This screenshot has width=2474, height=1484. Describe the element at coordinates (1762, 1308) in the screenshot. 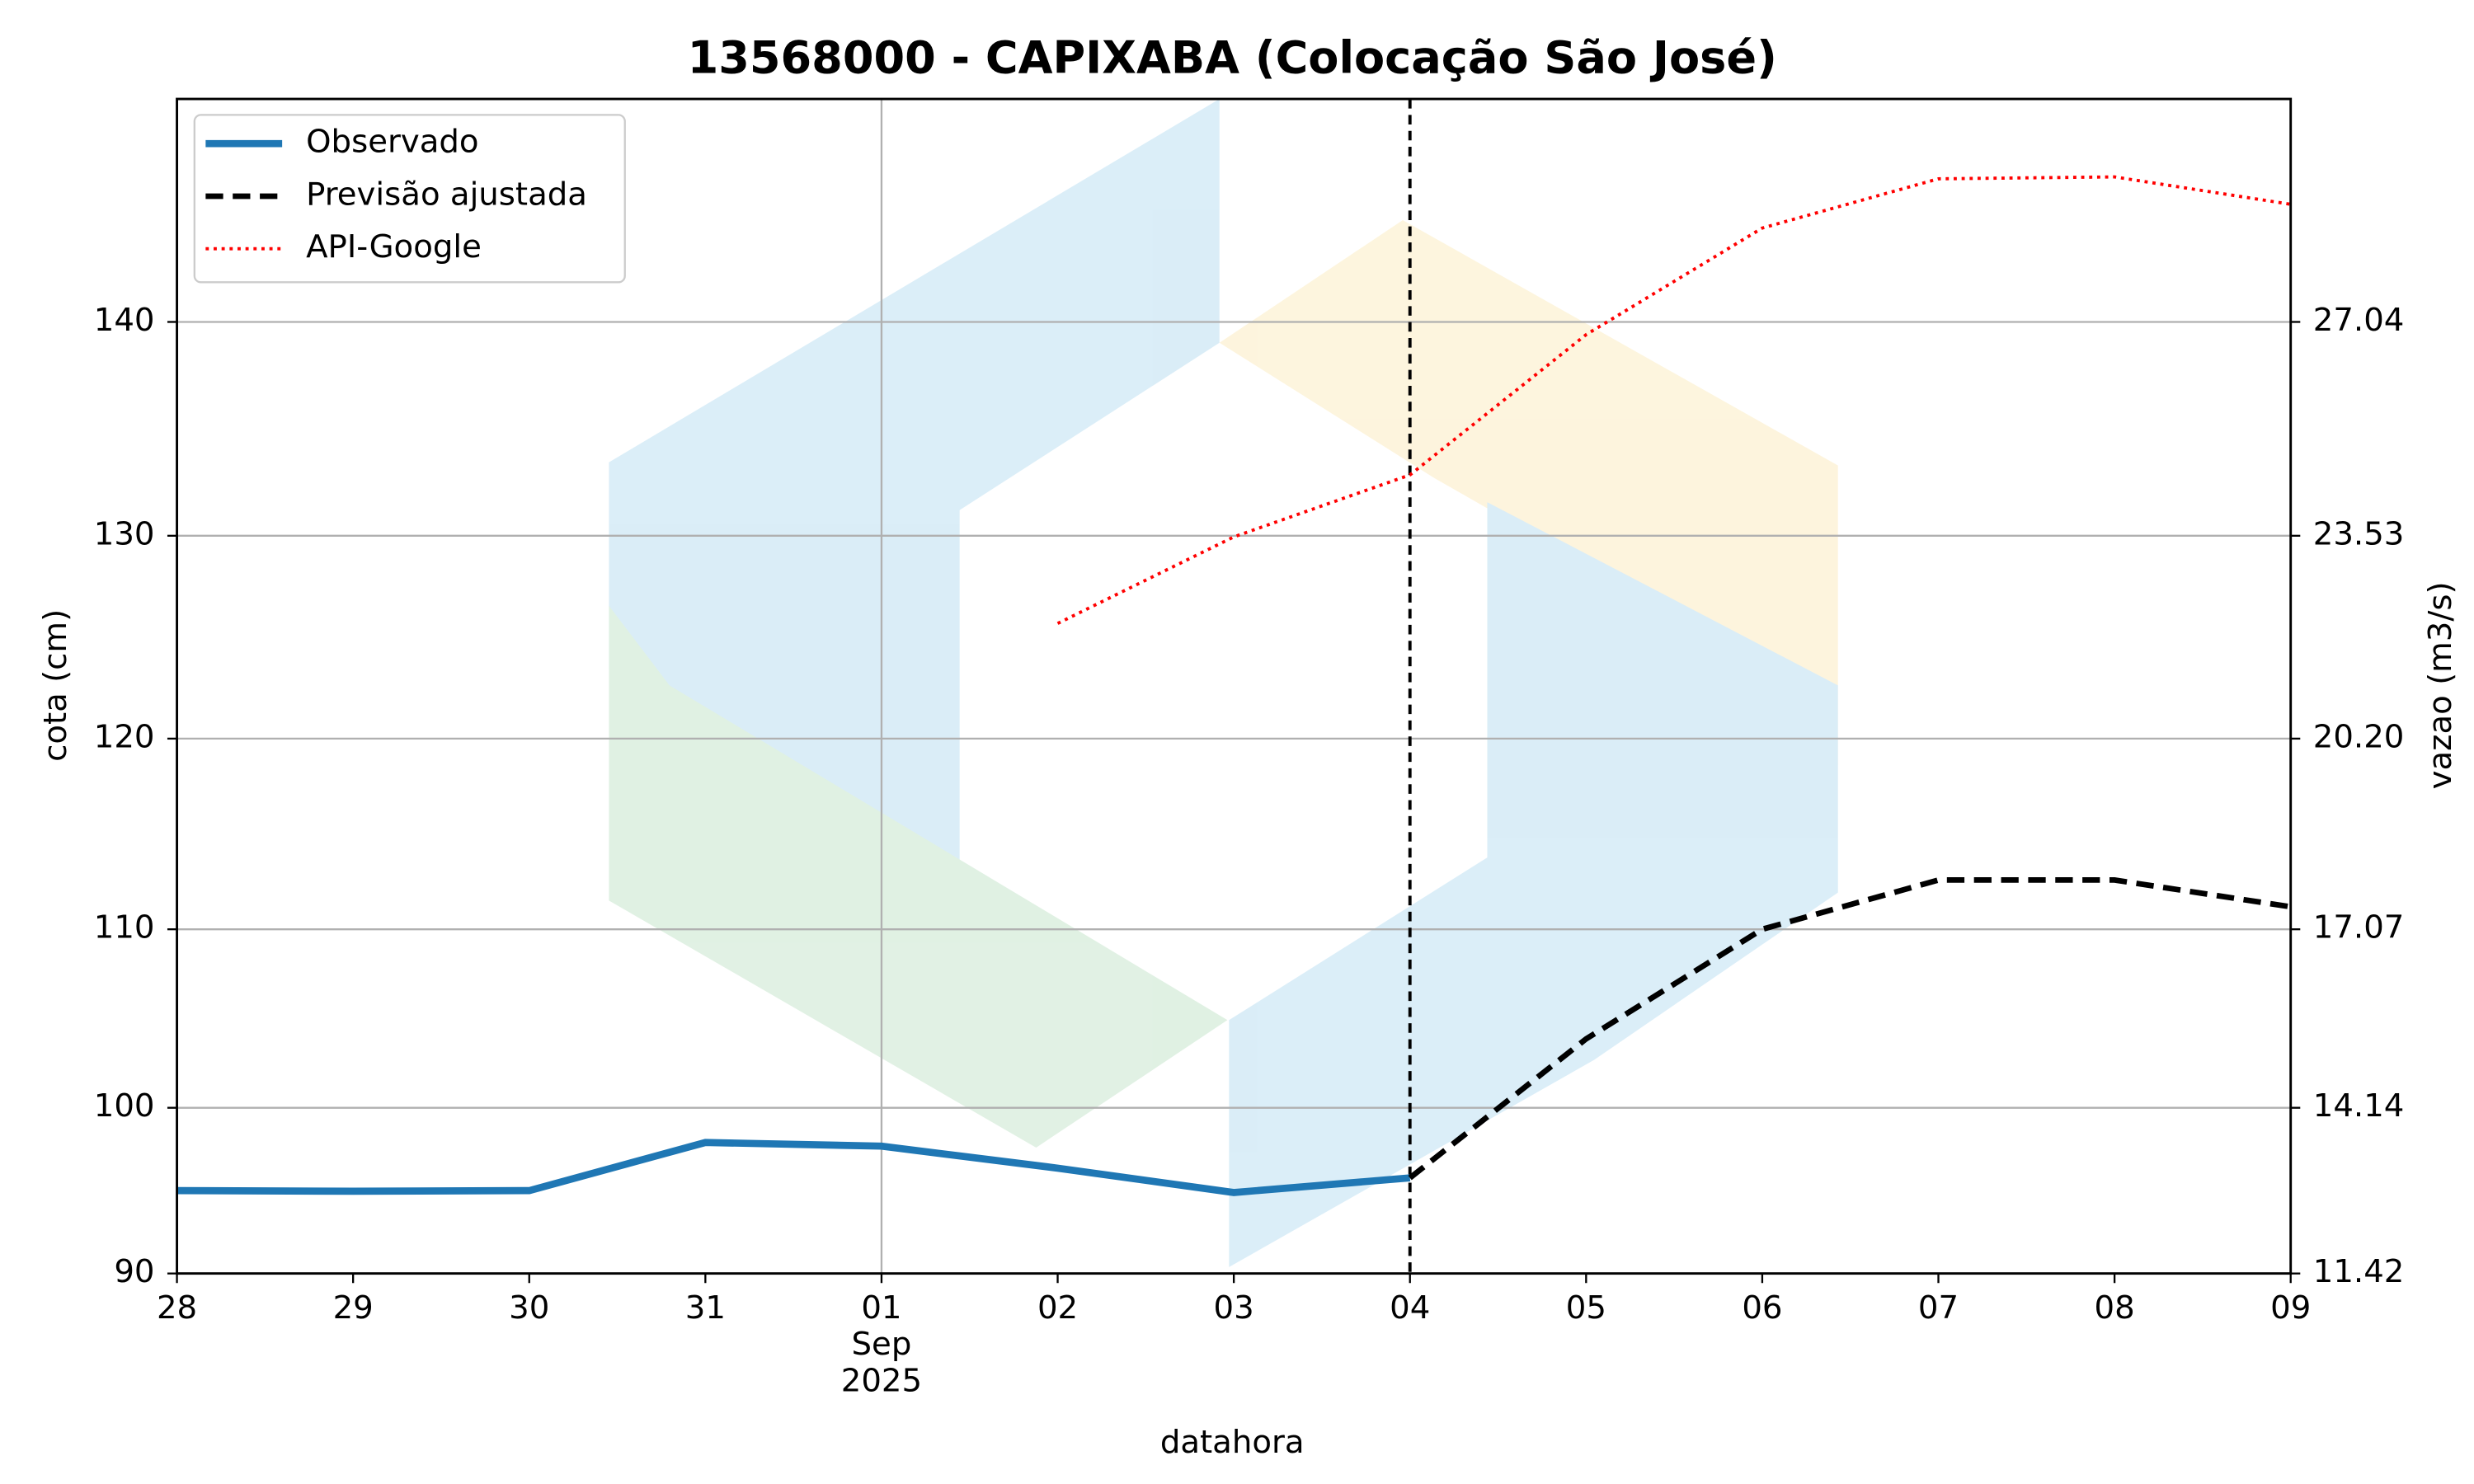

I see `x-tick-label: 06` at that location.